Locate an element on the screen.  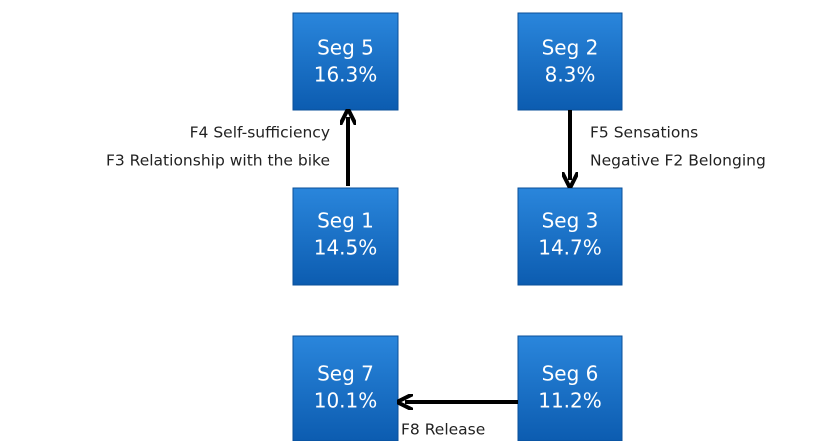
node: Seg 3 14.7% is located at coordinates (570, 236).